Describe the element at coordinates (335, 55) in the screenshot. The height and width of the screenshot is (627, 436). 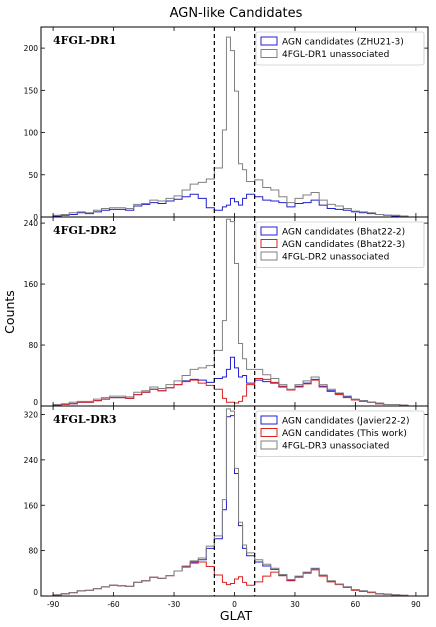
I see `legend-label: 4FGL-DR1 unassociated` at that location.